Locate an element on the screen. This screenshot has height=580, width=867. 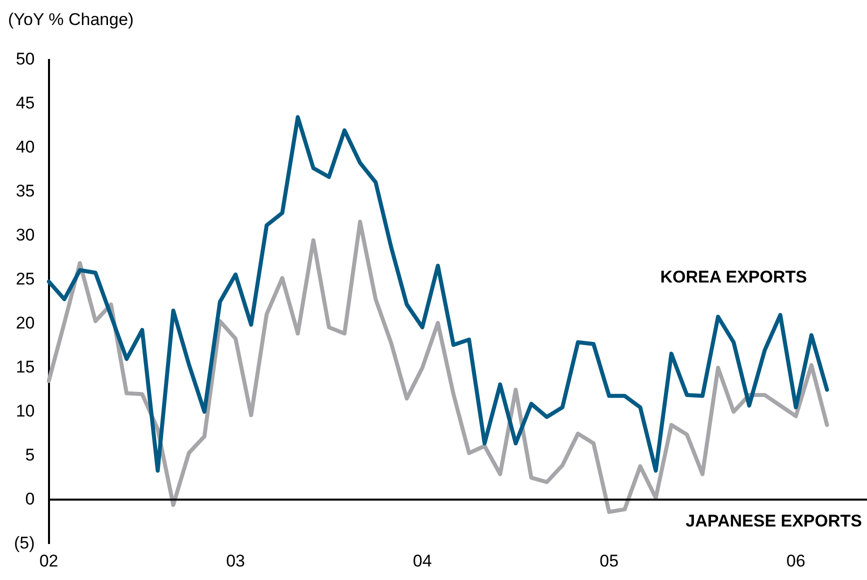
y-tick-label: 10 is located at coordinates (25, 410).